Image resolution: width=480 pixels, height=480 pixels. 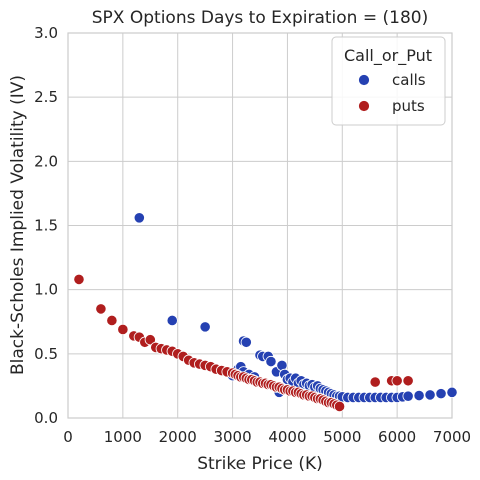 I want to click on y-tick-label: 2.0, so click(x=46, y=161).